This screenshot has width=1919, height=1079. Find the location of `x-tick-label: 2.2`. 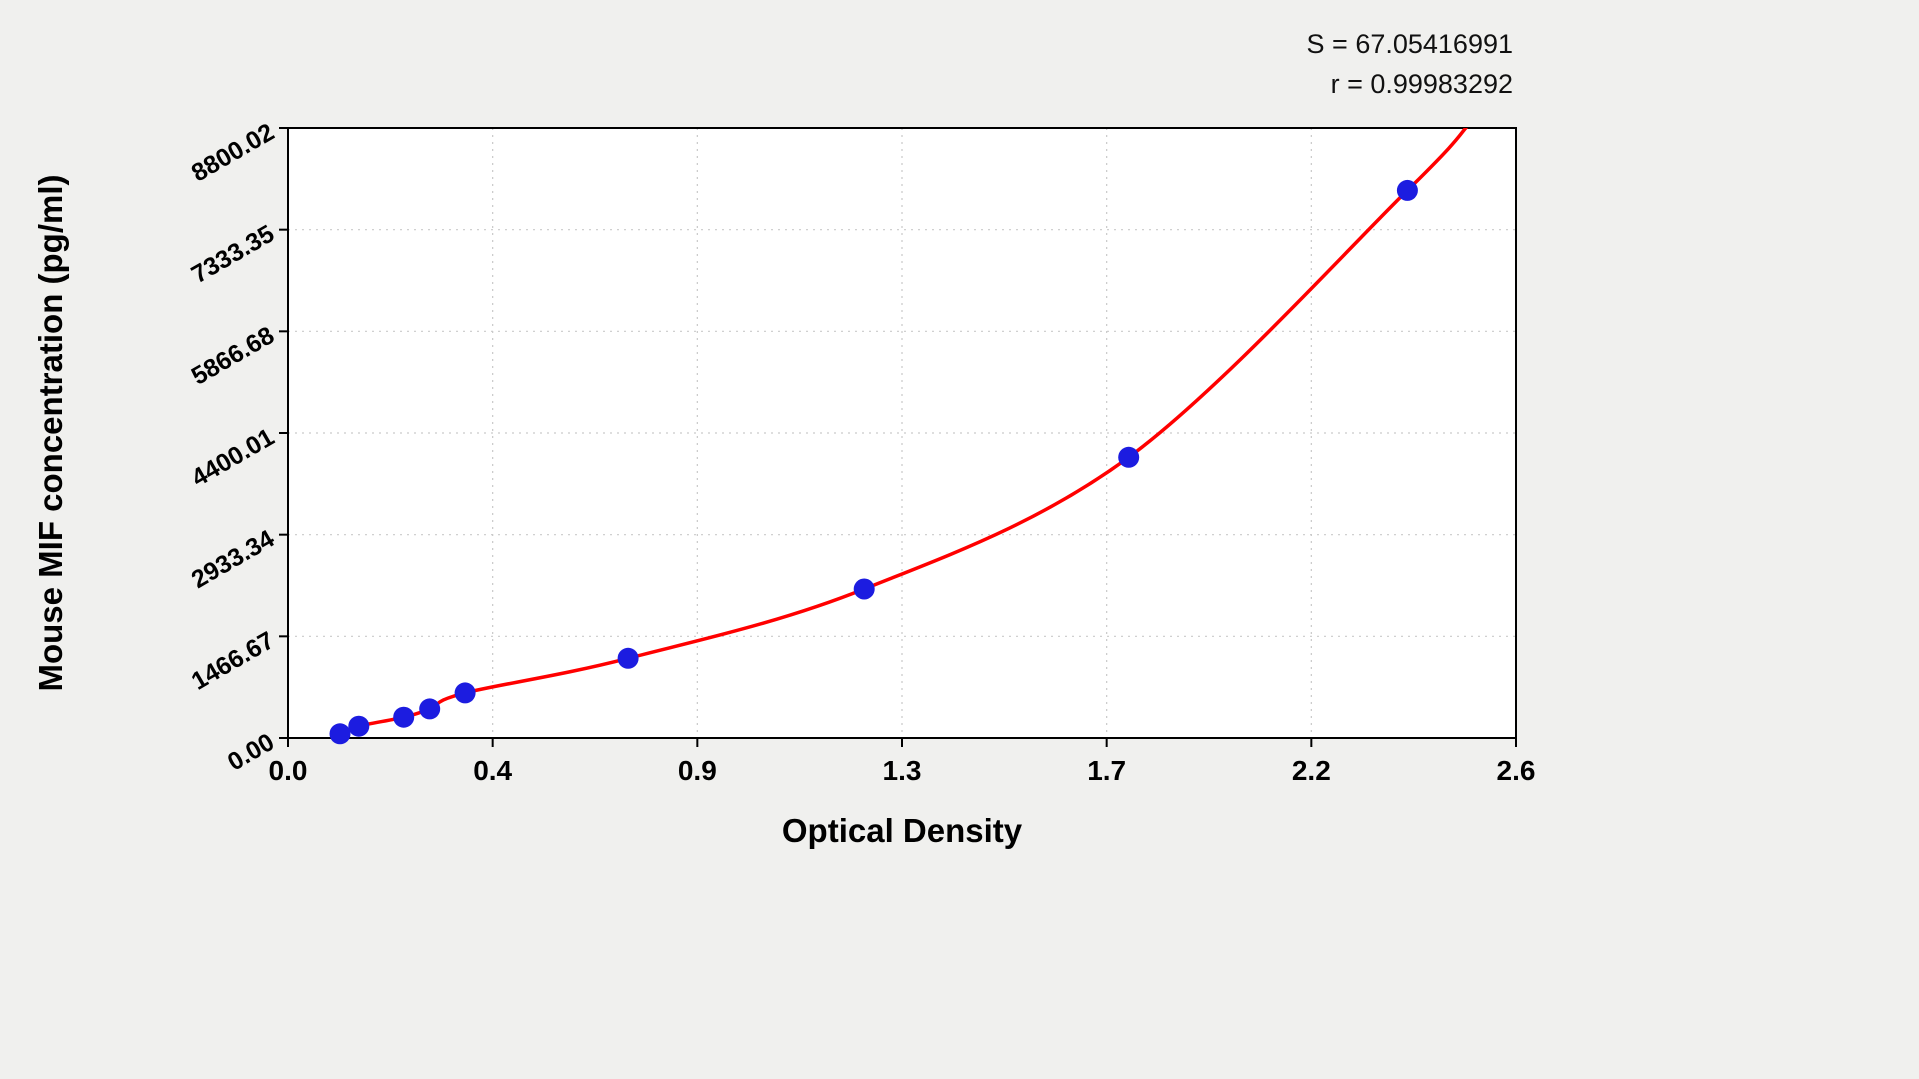

x-tick-label: 2.2 is located at coordinates (1311, 770).